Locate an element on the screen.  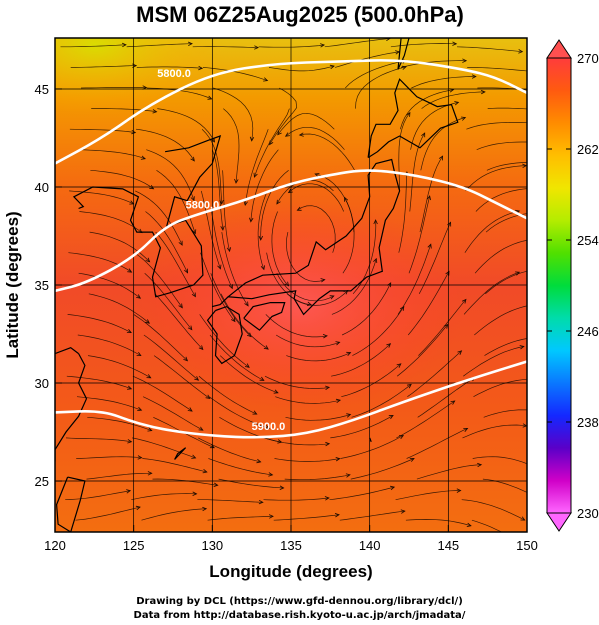
x-tick-label: 130 is located at coordinates (212, 545).